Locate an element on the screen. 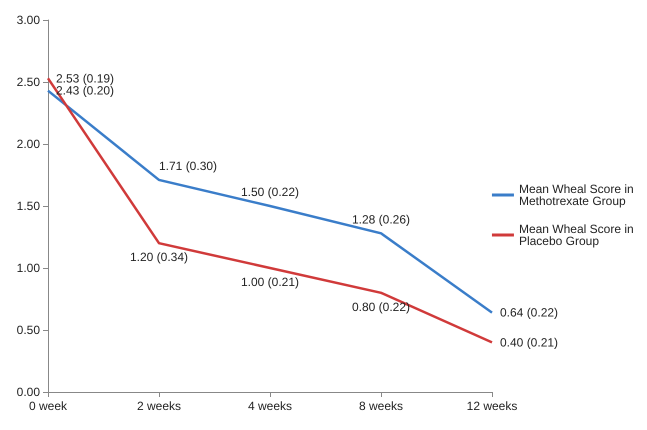  y-tick-label: 2.50 is located at coordinates (28, 82).